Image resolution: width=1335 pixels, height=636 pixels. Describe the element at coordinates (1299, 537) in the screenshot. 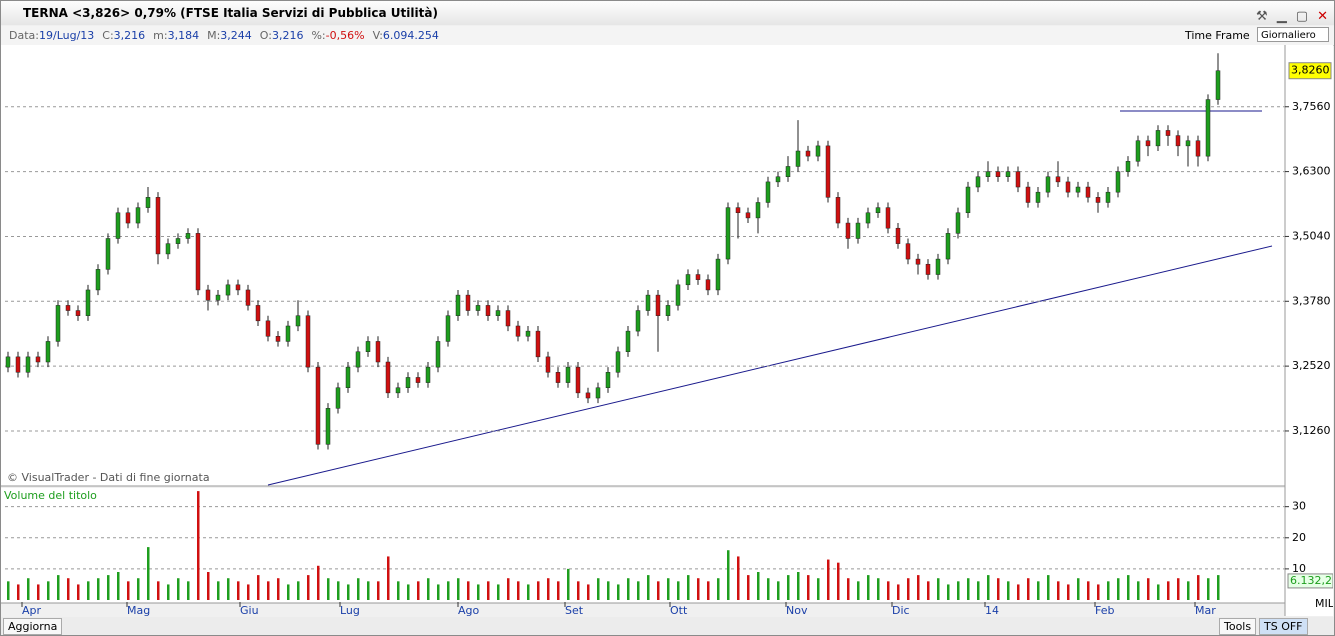

I see `y-tick-label: 20` at that location.